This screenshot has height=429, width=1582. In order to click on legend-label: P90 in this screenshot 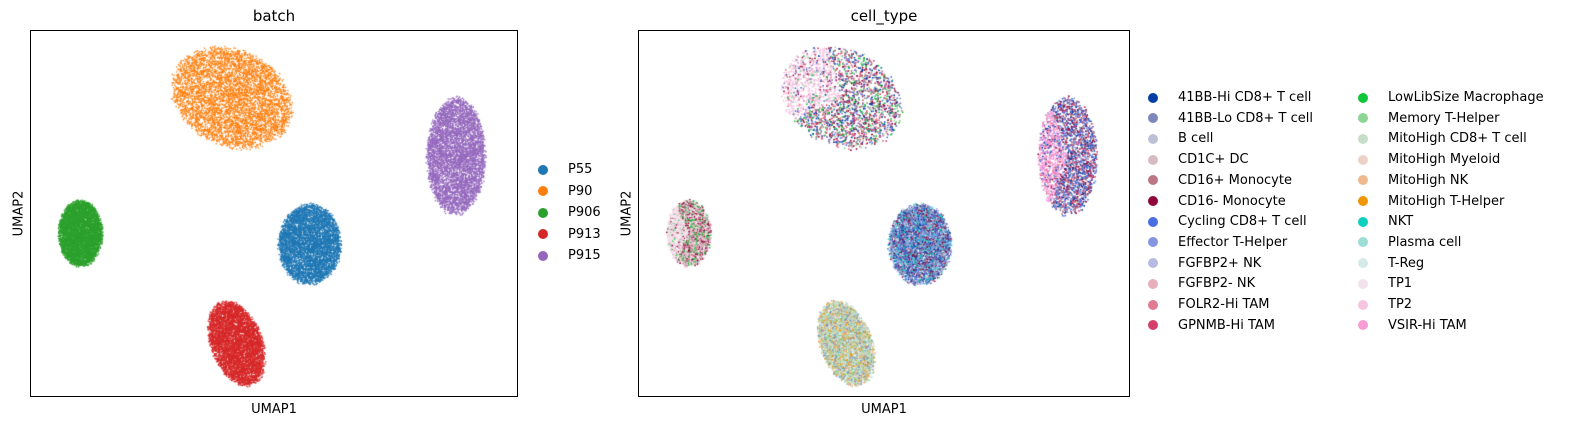, I will do `click(580, 191)`.